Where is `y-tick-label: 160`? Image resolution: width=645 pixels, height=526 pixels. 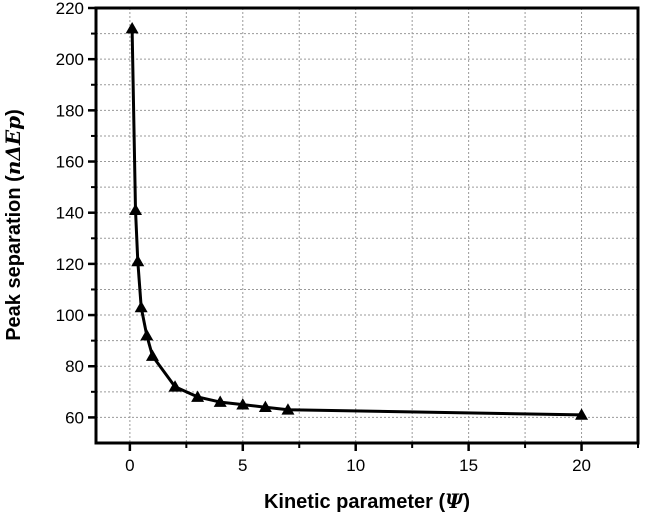
y-tick-label: 160 is located at coordinates (70, 162).